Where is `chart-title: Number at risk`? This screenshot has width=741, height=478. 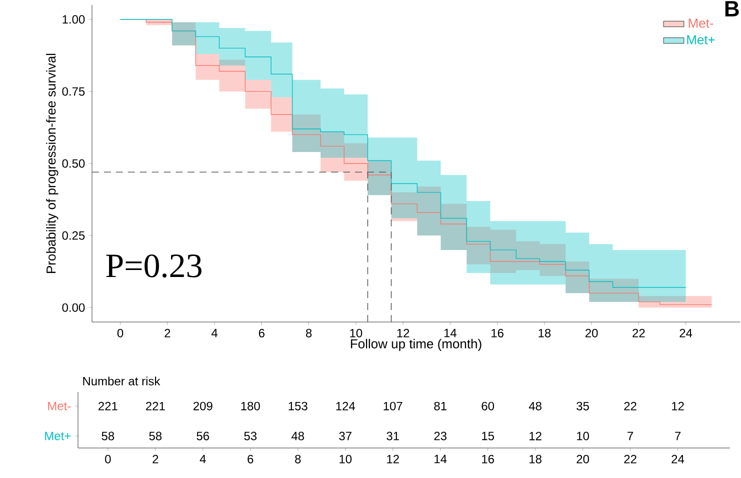
chart-title: Number at risk is located at coordinates (121, 381).